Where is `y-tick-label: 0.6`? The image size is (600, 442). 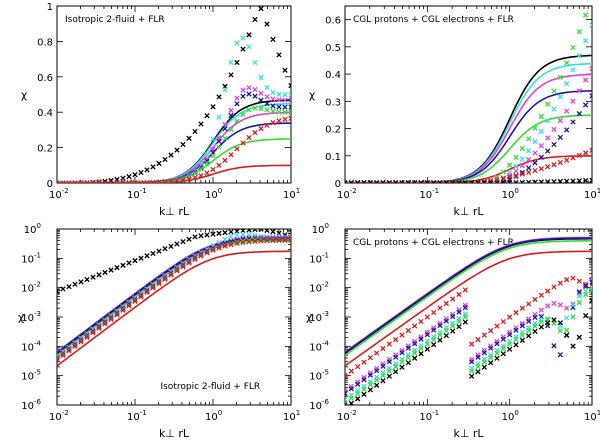
y-tick-label: 0.6 is located at coordinates (45, 78).